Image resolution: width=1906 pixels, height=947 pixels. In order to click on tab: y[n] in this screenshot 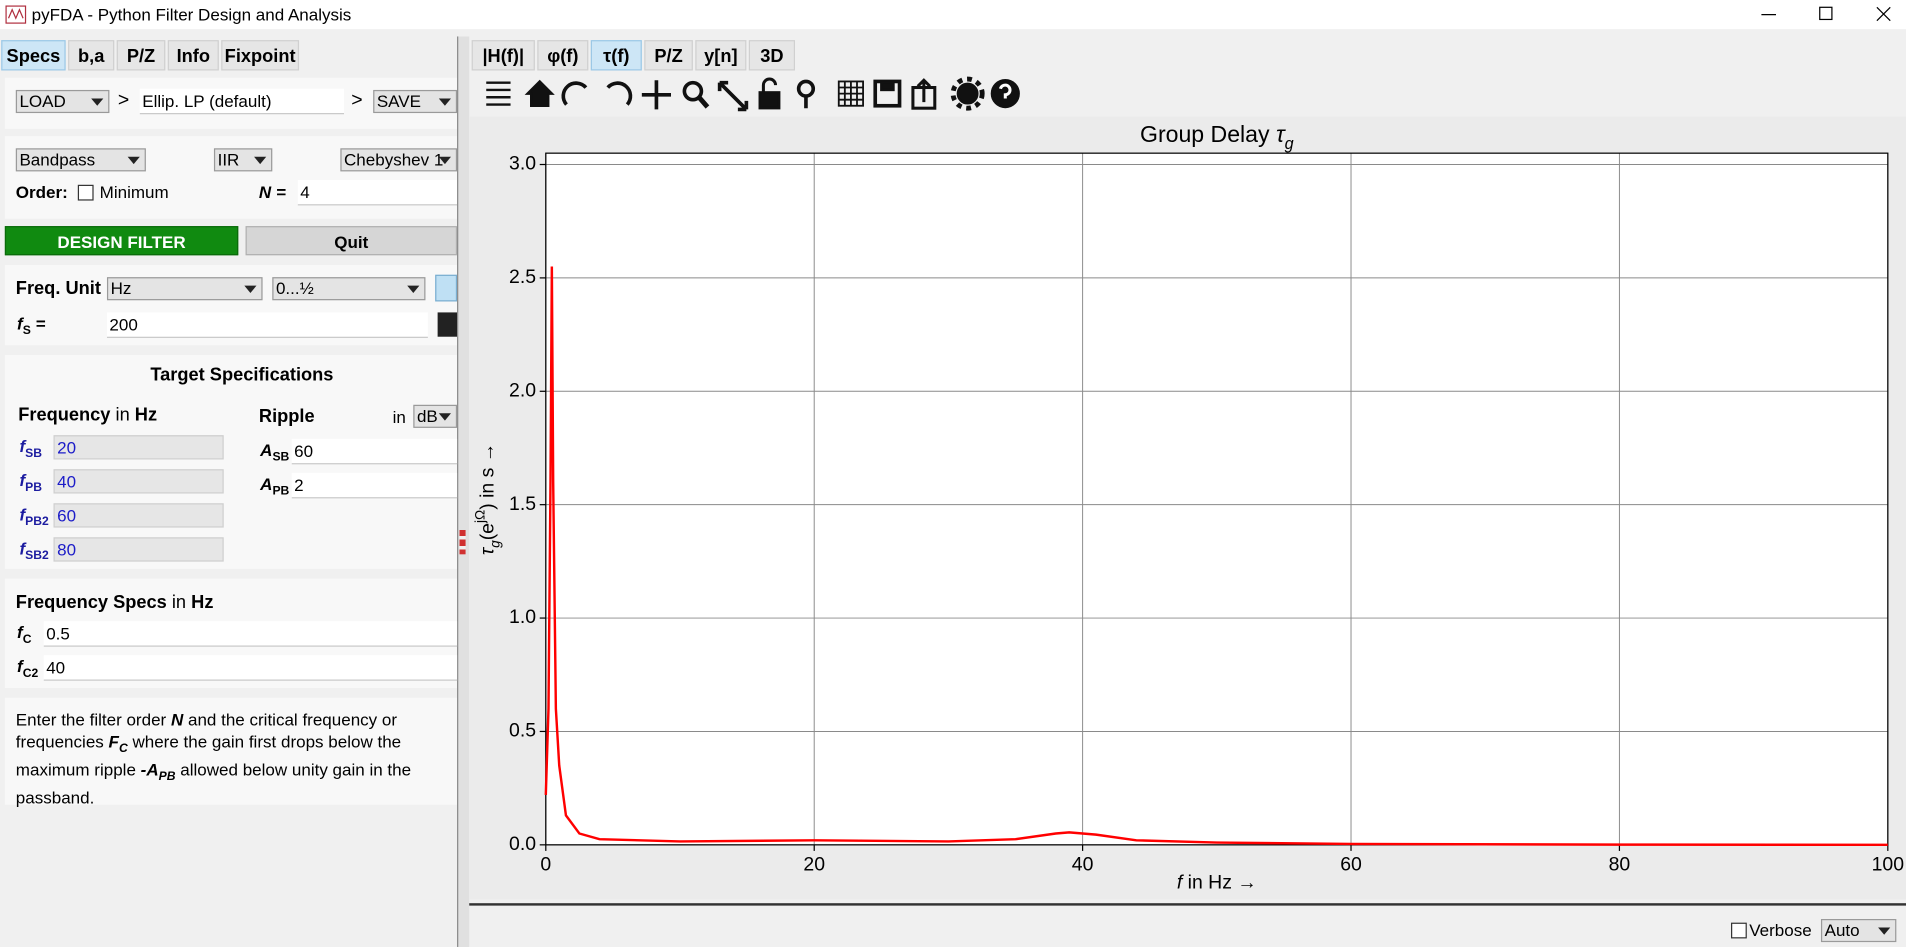, I will do `click(721, 55)`.